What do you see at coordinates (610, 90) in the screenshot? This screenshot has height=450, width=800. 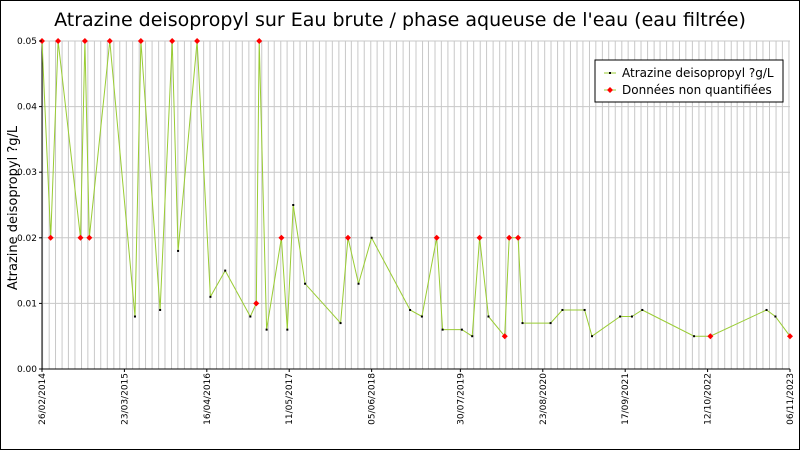 I see `legend-marker-non-quantified` at bounding box center [610, 90].